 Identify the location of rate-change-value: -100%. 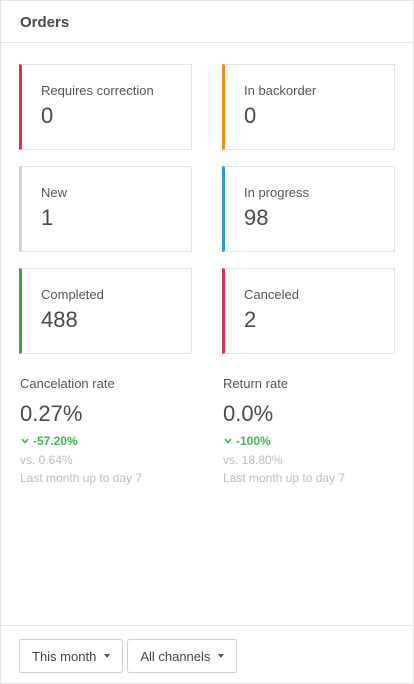
(253, 441).